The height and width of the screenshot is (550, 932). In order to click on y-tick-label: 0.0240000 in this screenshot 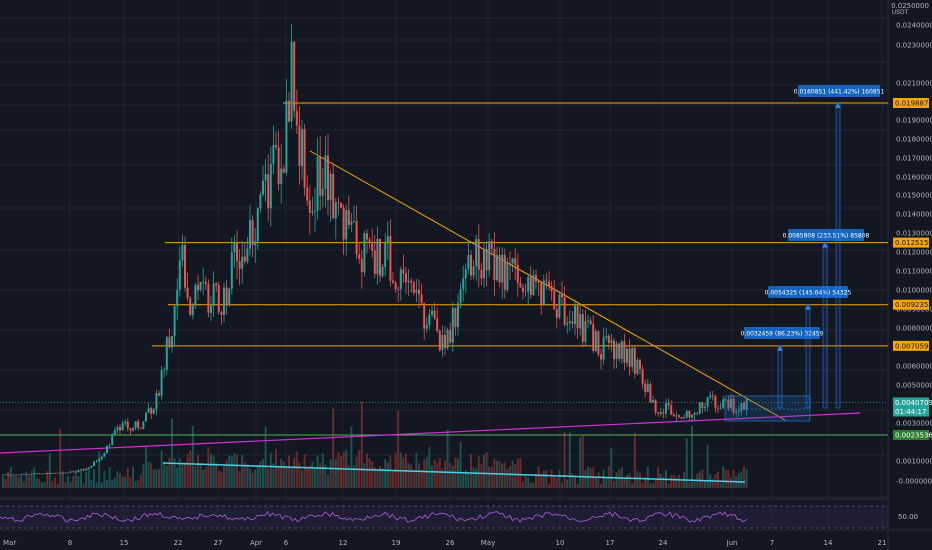, I will do `click(914, 26)`.